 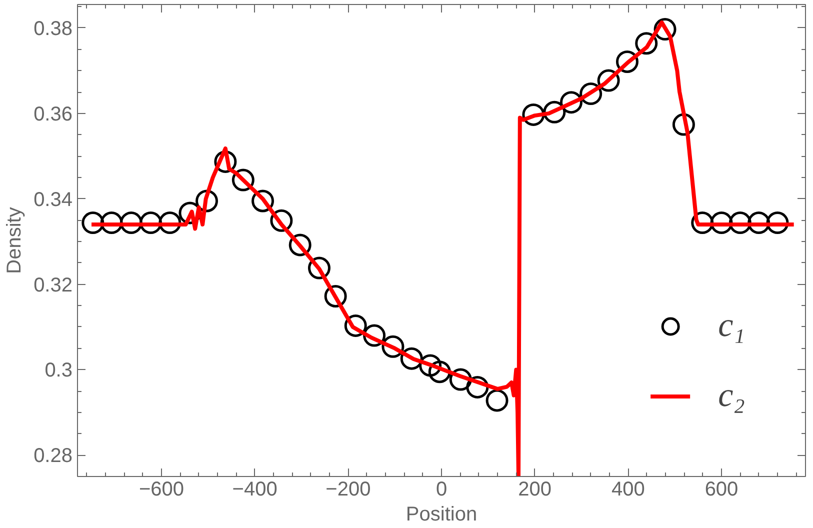 What do you see at coordinates (731, 396) in the screenshot?
I see `legend-label: c₂` at bounding box center [731, 396].